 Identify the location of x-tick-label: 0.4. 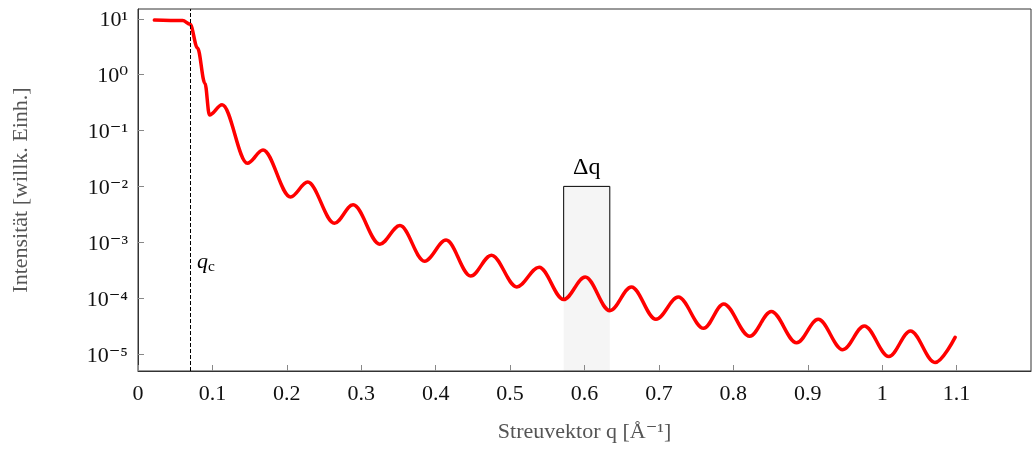
(435, 392).